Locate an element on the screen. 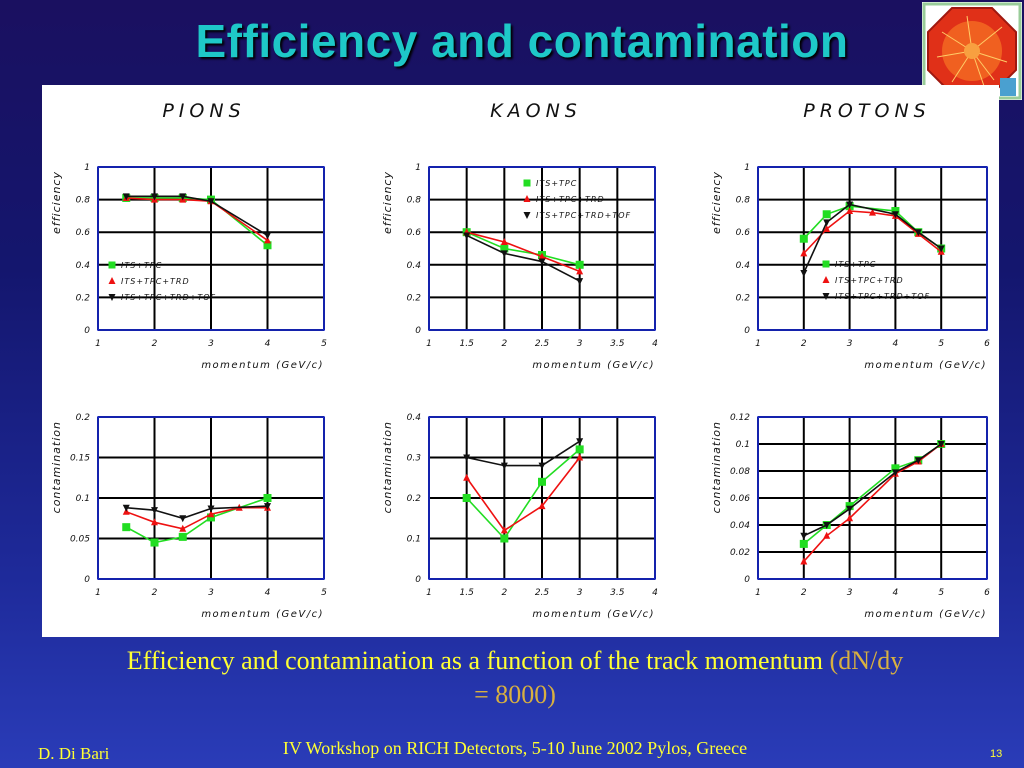 This screenshot has width=1024, height=768. slide-title: Efficiency and contamination is located at coordinates (522, 41).